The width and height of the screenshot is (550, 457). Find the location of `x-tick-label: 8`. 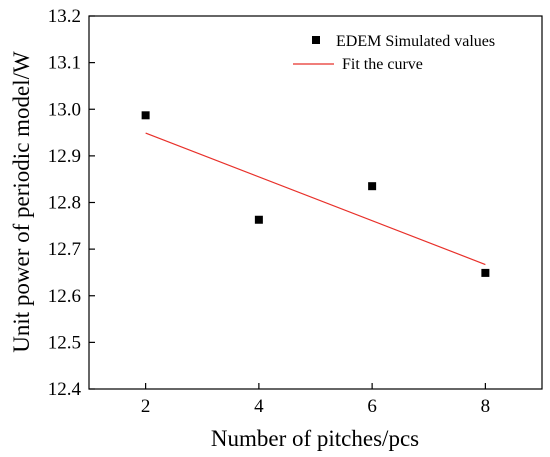

x-tick-label: 8 is located at coordinates (486, 406).